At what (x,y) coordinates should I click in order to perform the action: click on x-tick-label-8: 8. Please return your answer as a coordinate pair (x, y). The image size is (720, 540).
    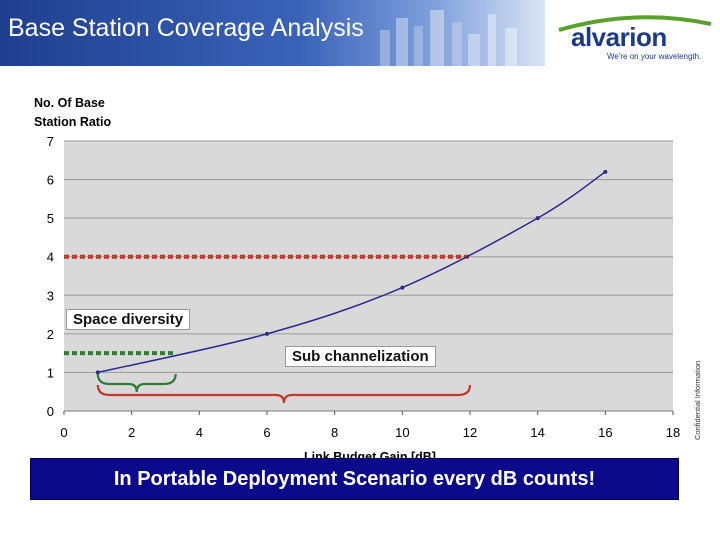
    Looking at the image, I should click on (334, 432).